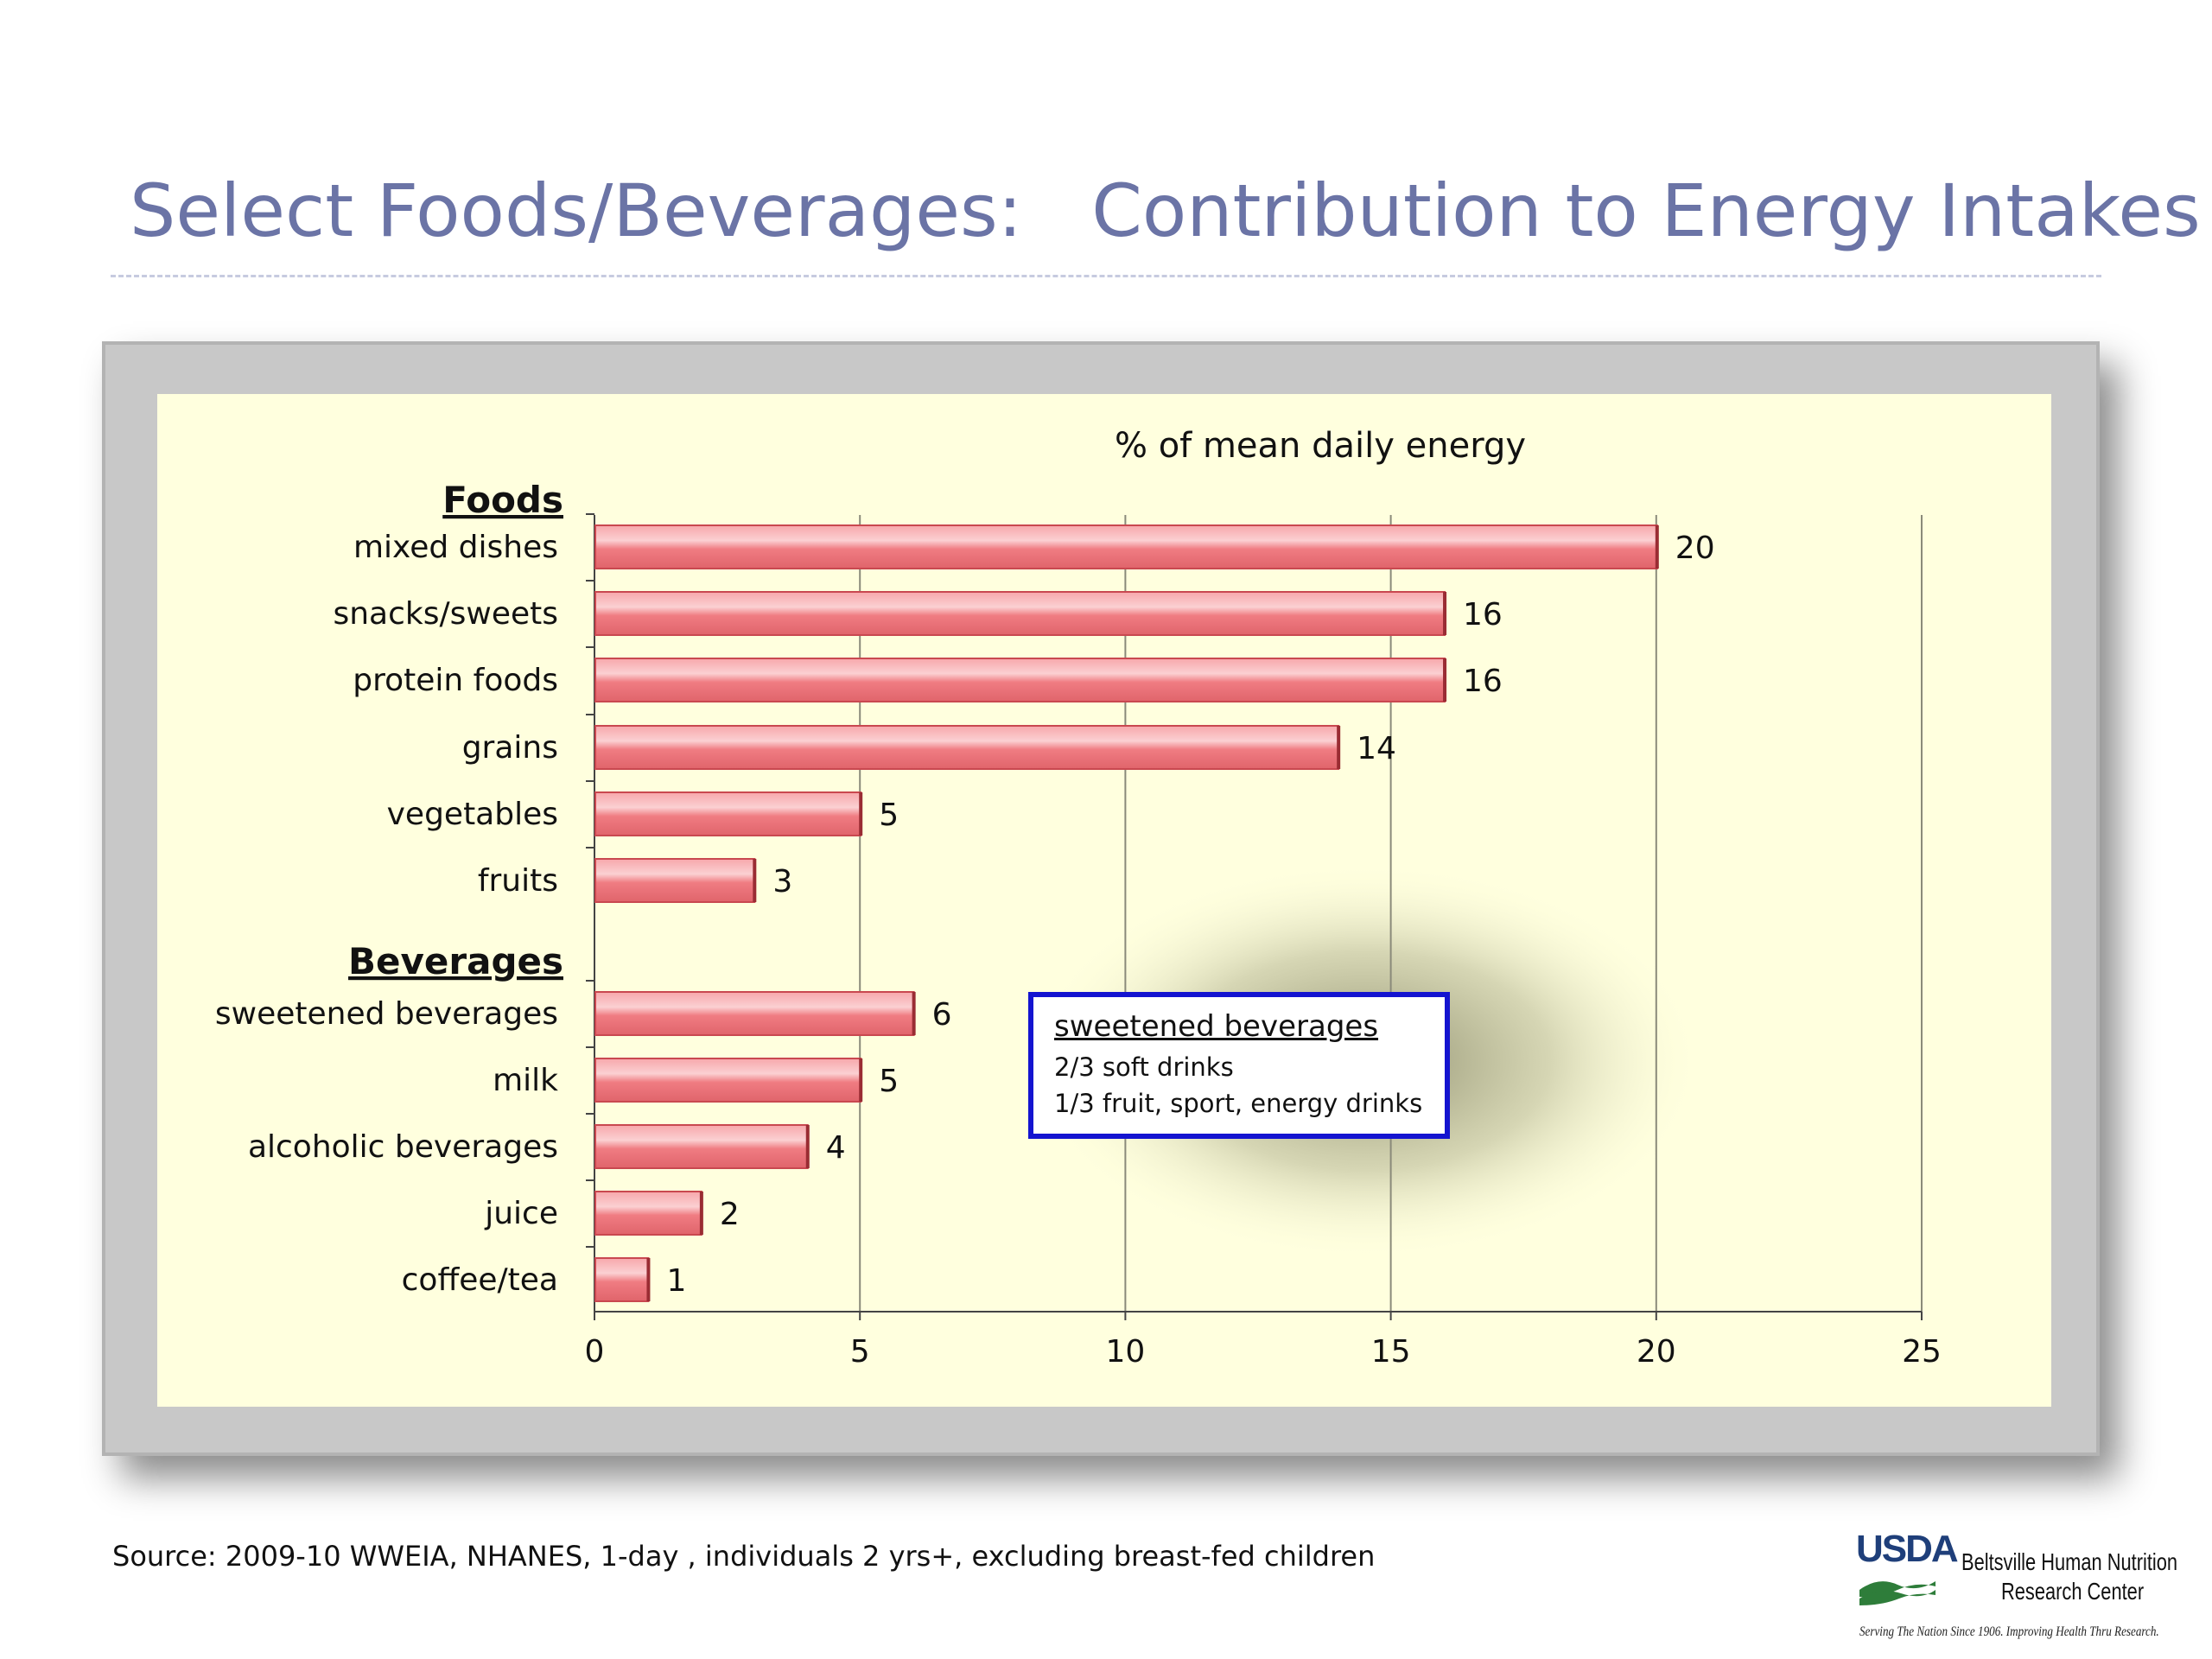 This screenshot has width=2212, height=1659. What do you see at coordinates (675, 880) in the screenshot?
I see `bar-fruits` at bounding box center [675, 880].